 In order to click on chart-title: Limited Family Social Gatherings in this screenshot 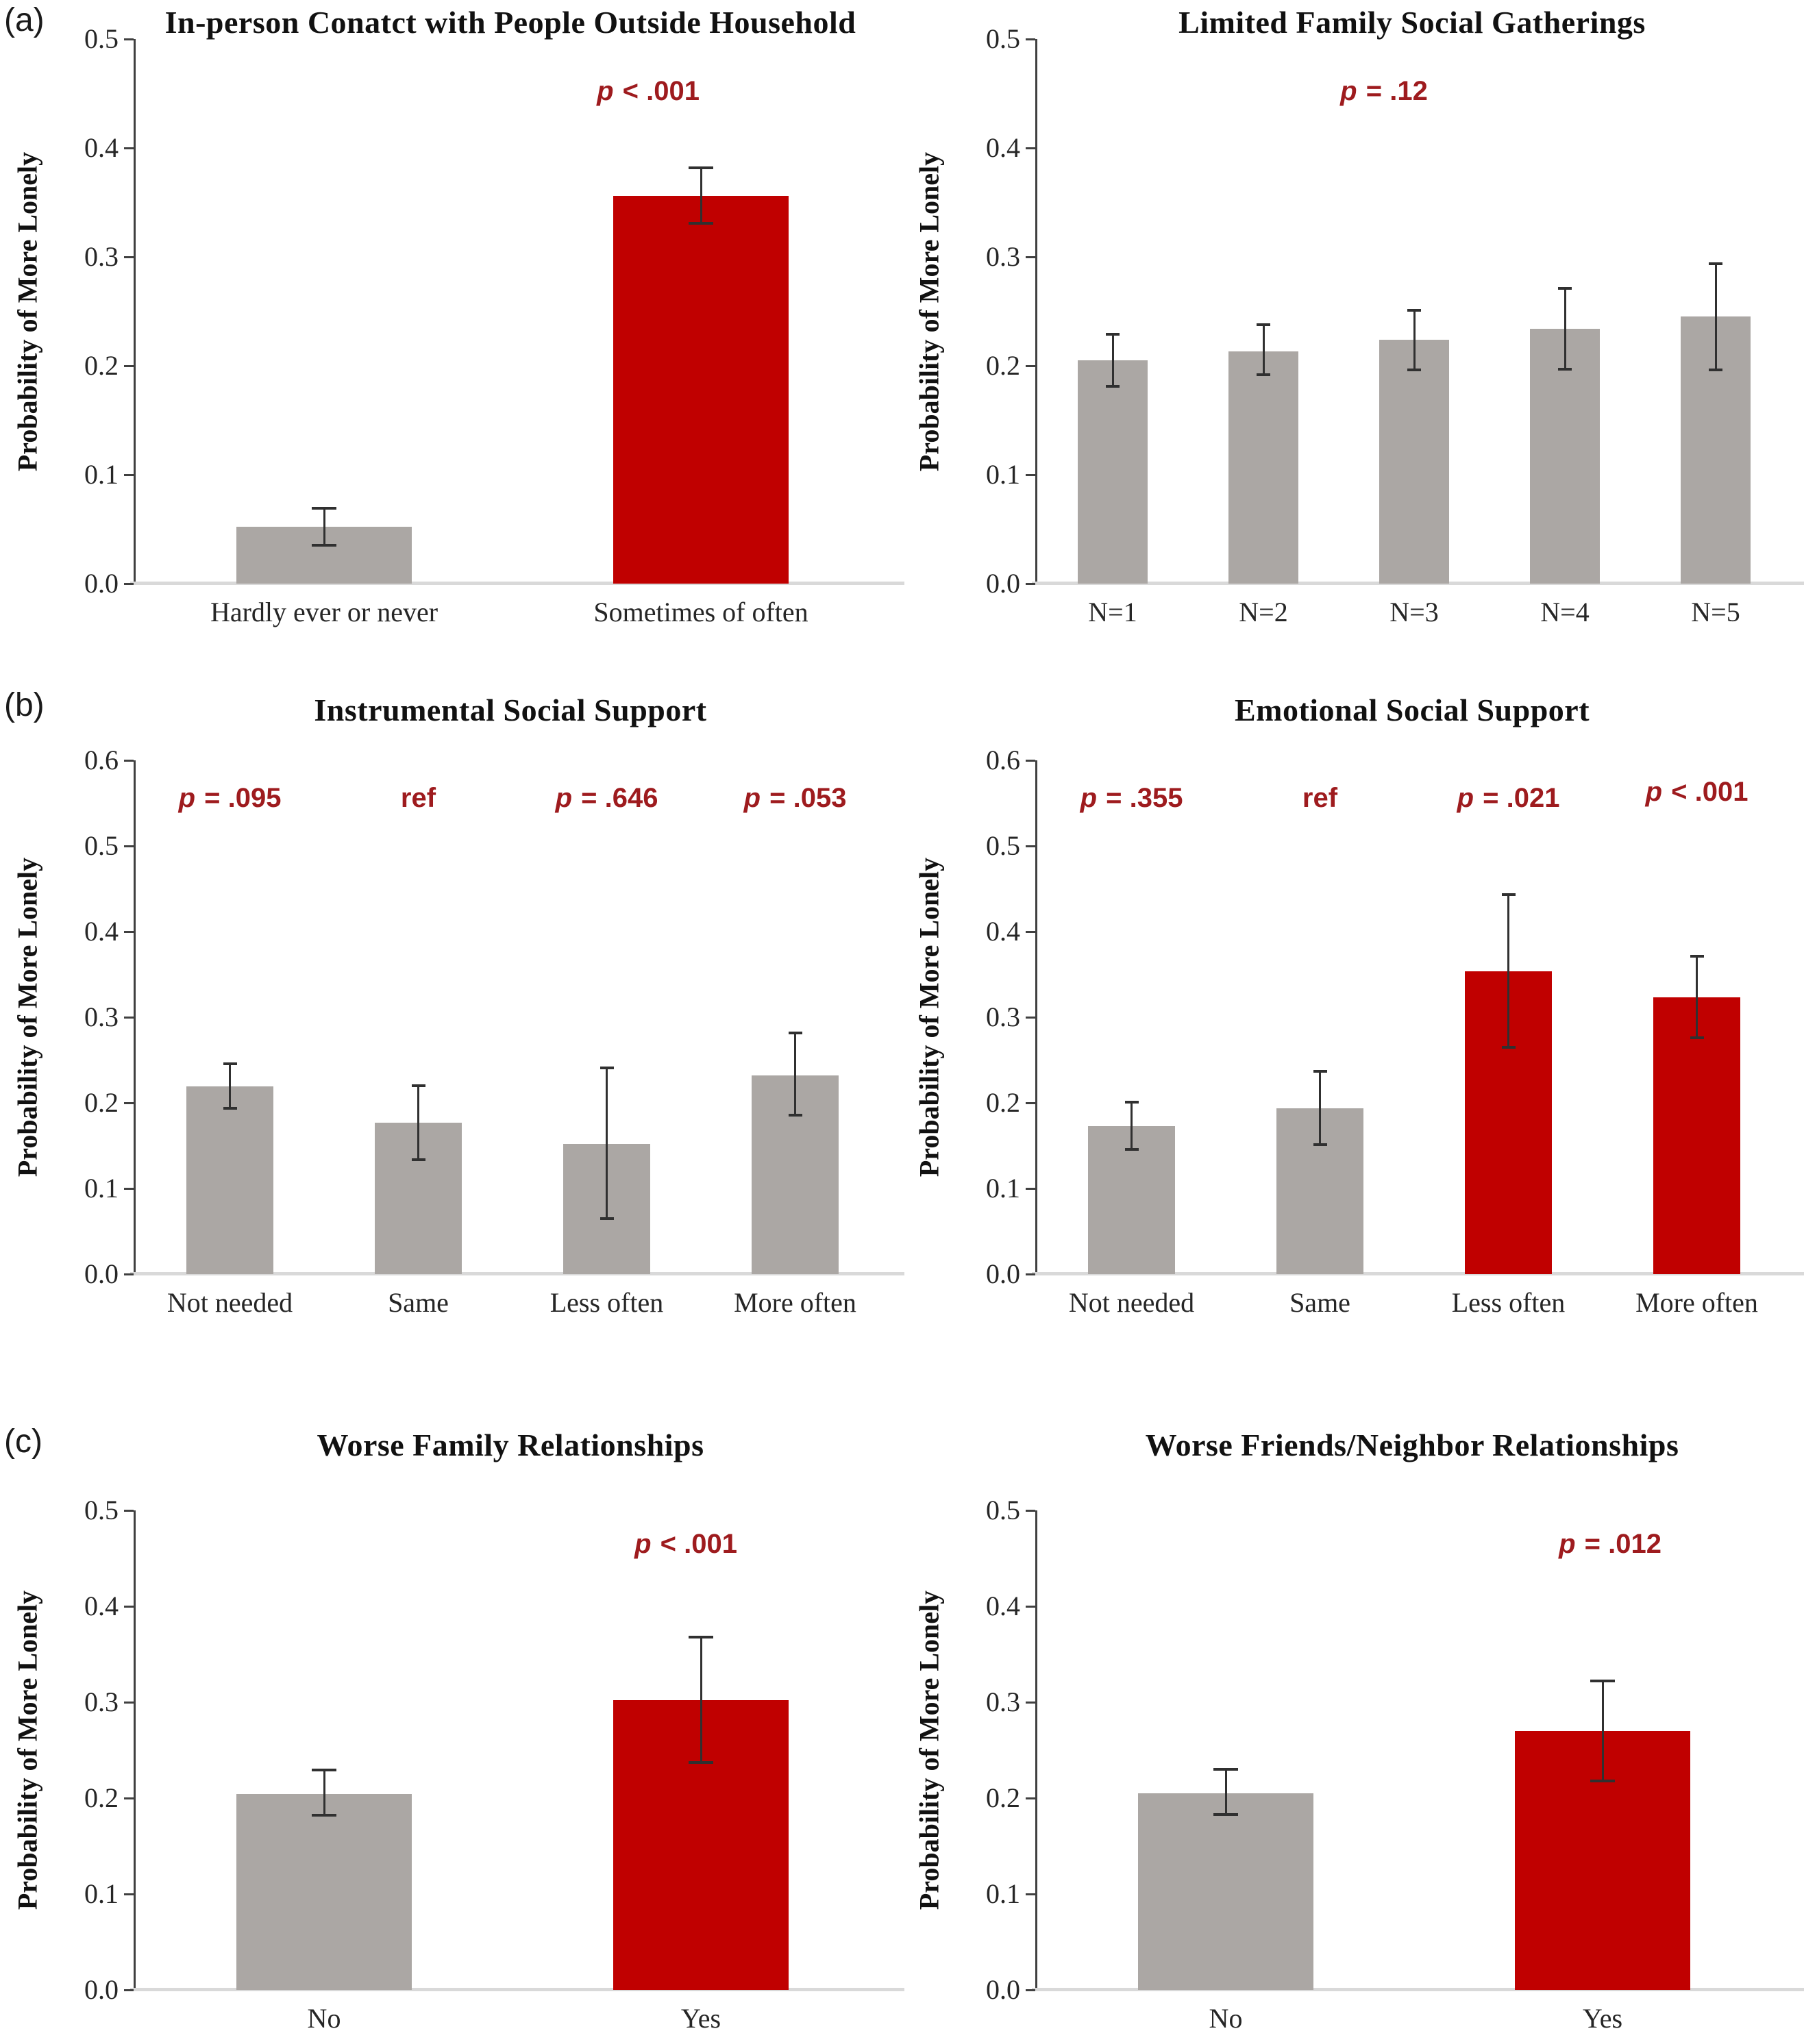, I will do `click(1412, 22)`.